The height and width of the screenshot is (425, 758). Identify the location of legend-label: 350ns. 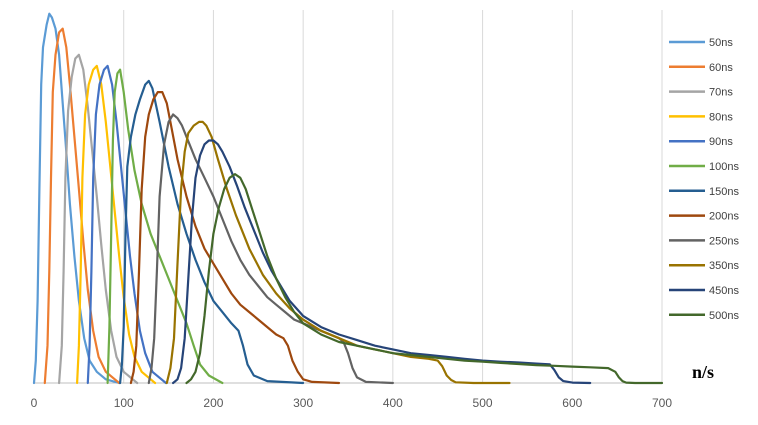
(724, 266).